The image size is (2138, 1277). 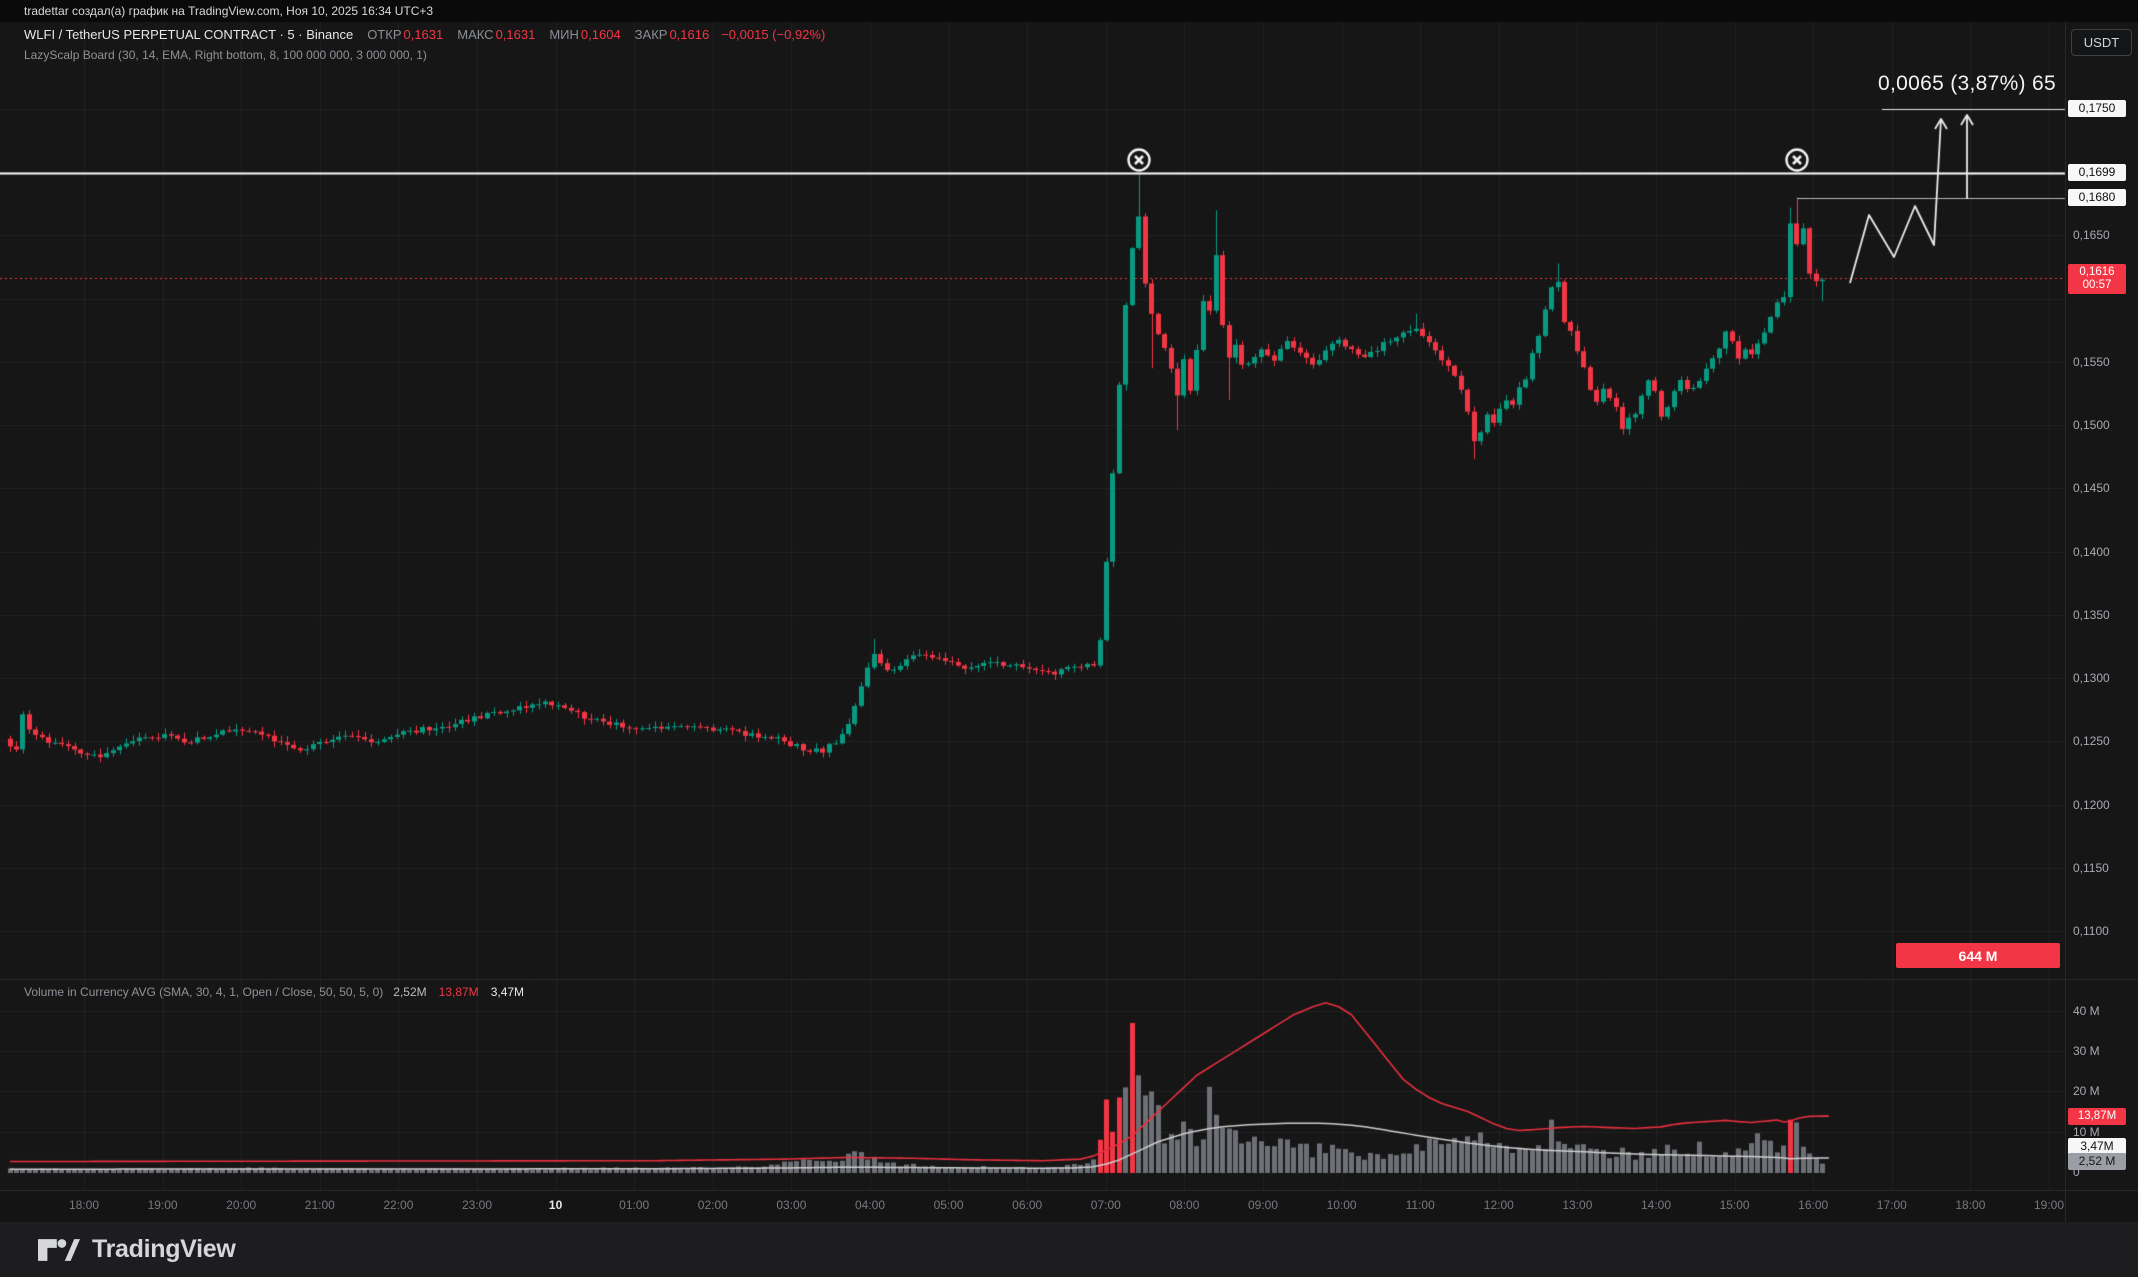 What do you see at coordinates (1891, 1205) in the screenshot?
I see `time-tick: 17:00` at bounding box center [1891, 1205].